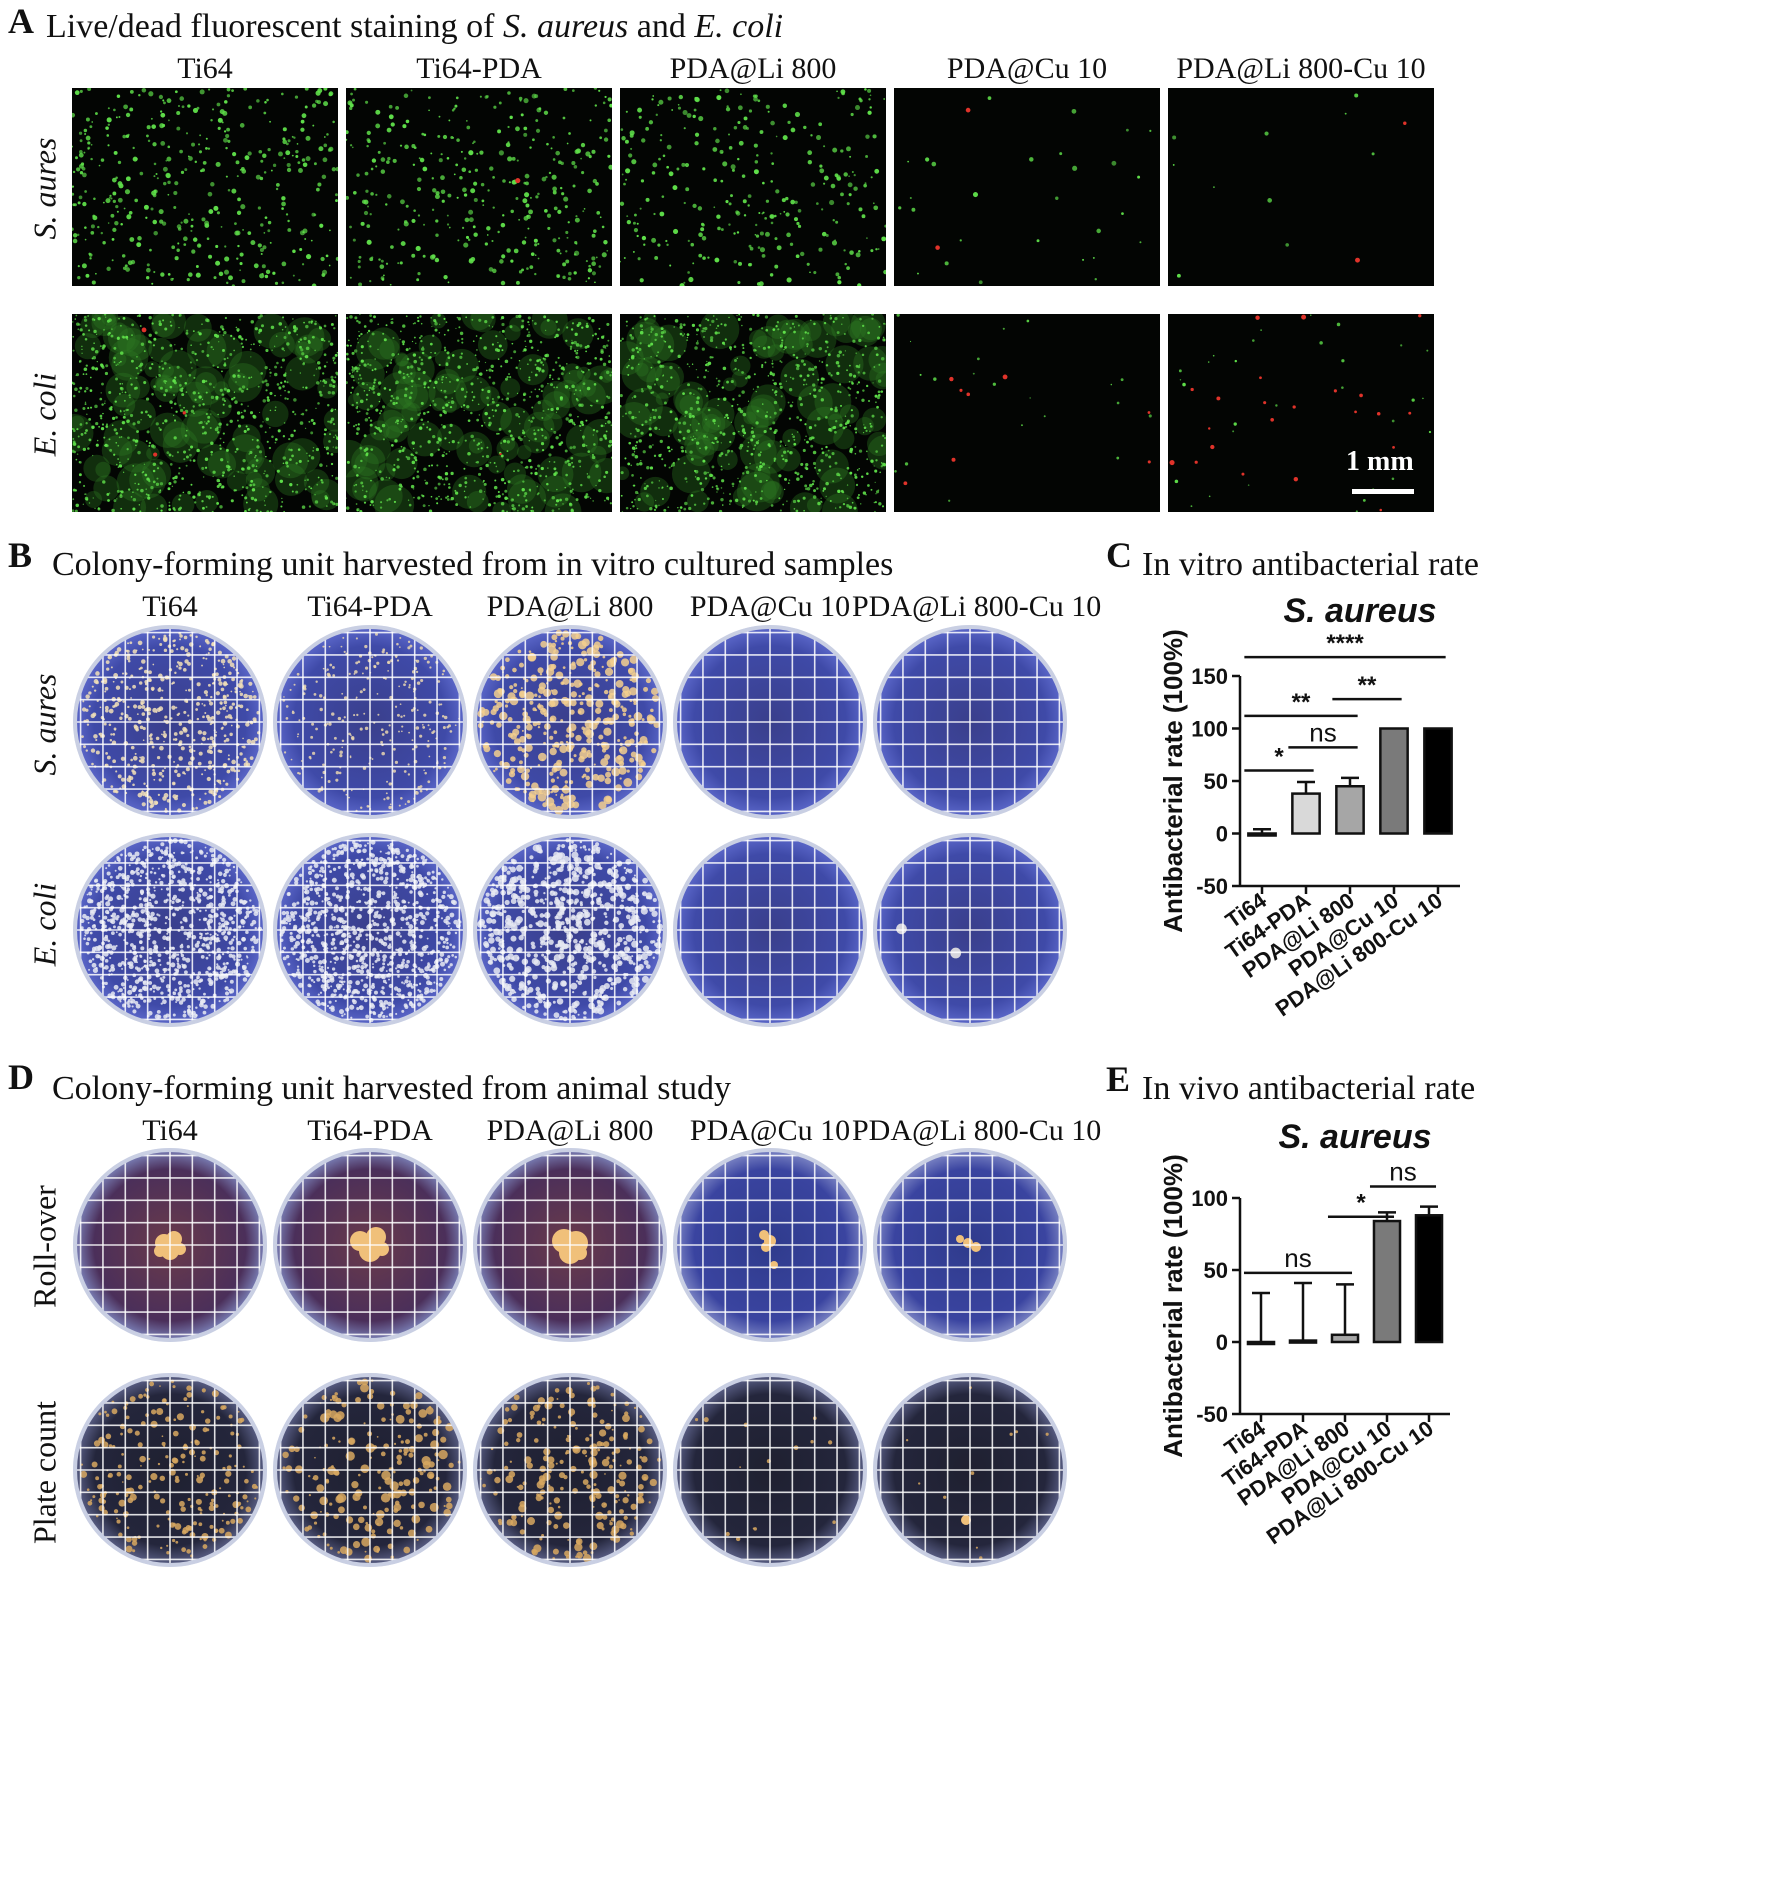 The width and height of the screenshot is (1772, 1900). I want to click on scale-bar, so click(1383, 491).